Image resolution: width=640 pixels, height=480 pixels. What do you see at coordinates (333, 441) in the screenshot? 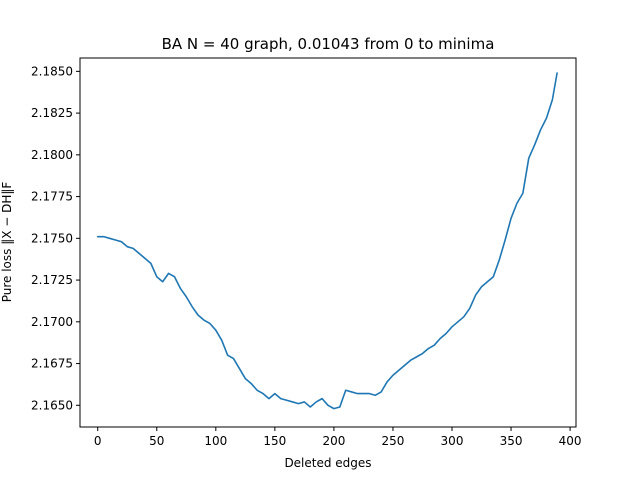
I see `x-tick-label: 200` at bounding box center [333, 441].